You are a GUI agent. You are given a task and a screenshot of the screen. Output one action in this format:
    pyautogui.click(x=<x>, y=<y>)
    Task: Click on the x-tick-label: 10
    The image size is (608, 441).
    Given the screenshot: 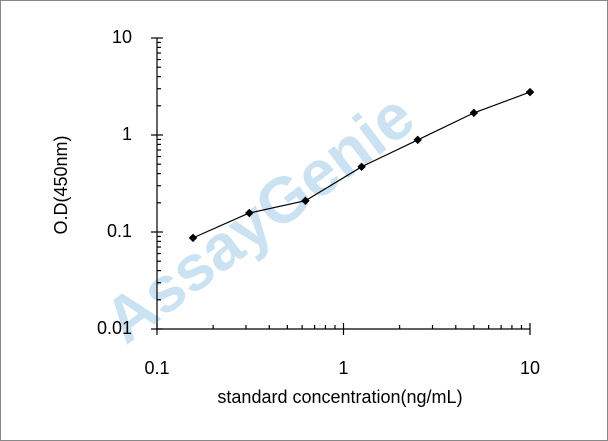 What is the action you would take?
    pyautogui.click(x=530, y=368)
    